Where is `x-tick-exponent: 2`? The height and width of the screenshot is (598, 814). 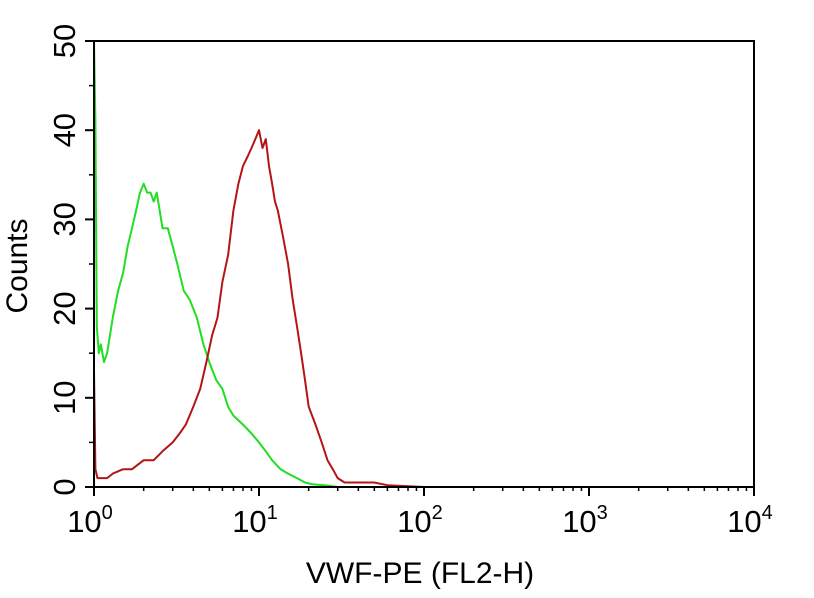
x-tick-exponent: 2 is located at coordinates (437, 513).